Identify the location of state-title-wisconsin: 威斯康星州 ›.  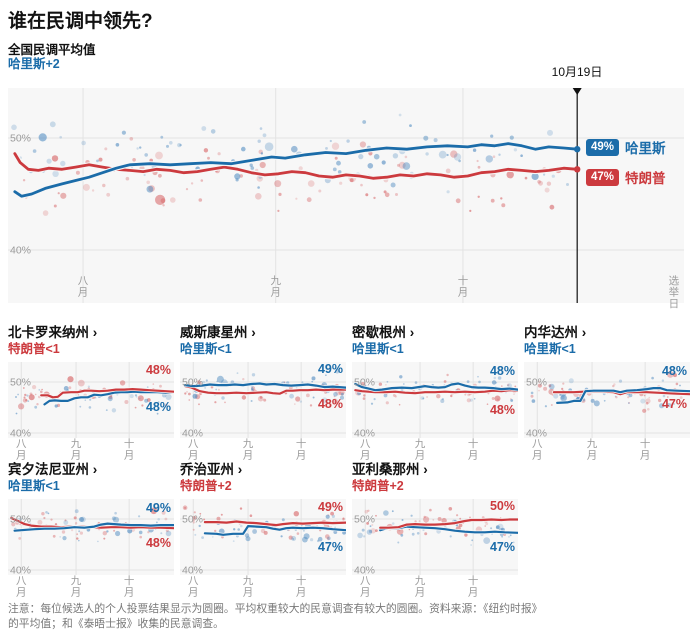
(218, 332).